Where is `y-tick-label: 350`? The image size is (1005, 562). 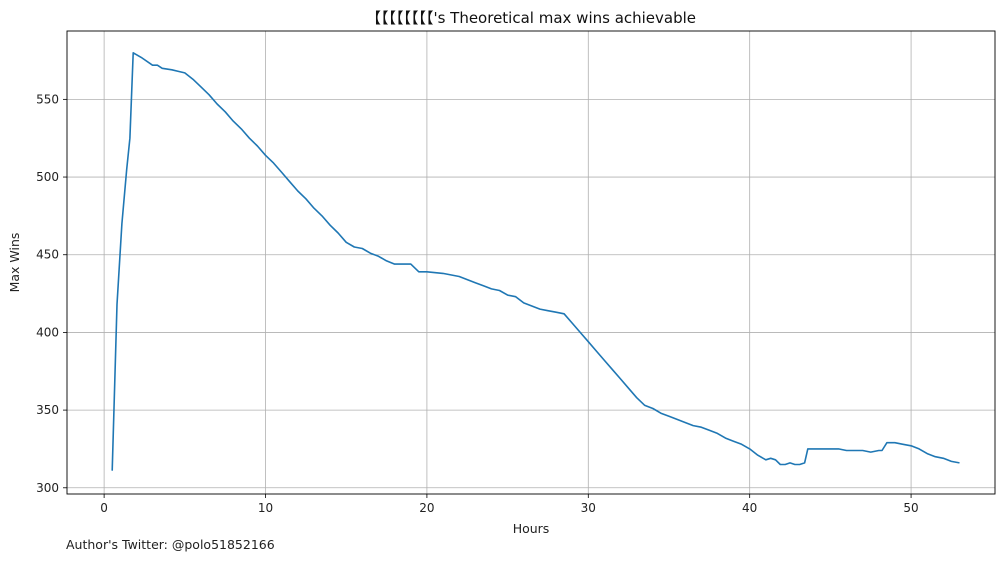
y-tick-label: 350 is located at coordinates (47, 410).